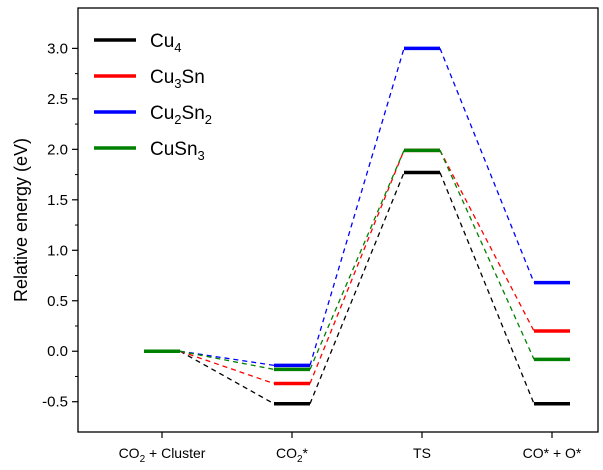  Describe the element at coordinates (292, 455) in the screenshot. I see `x-tick-label: CO2*` at that location.